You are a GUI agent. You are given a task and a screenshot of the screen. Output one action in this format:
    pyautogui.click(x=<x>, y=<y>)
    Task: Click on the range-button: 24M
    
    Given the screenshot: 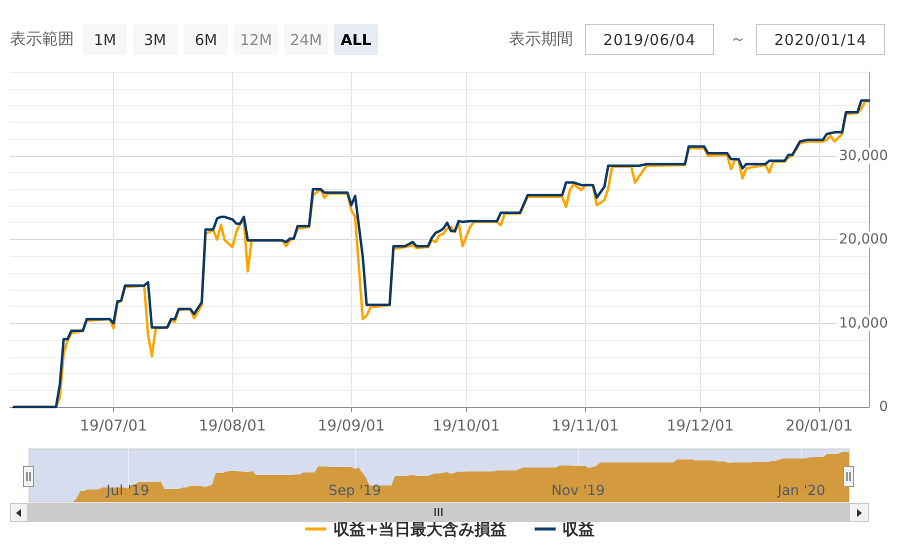 What is the action you would take?
    pyautogui.click(x=306, y=39)
    